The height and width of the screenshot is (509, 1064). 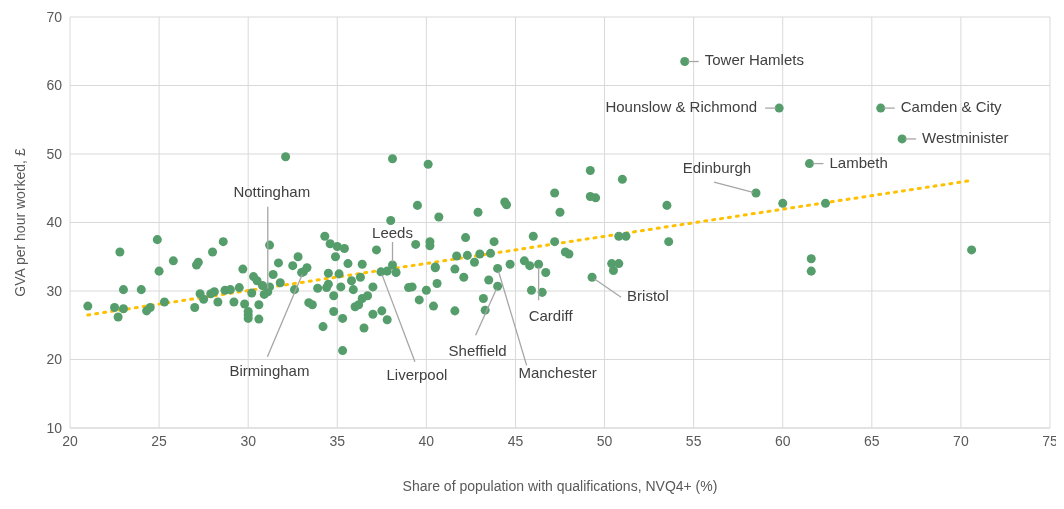 What do you see at coordinates (269, 370) in the screenshot?
I see `annotation: Birmingham` at bounding box center [269, 370].